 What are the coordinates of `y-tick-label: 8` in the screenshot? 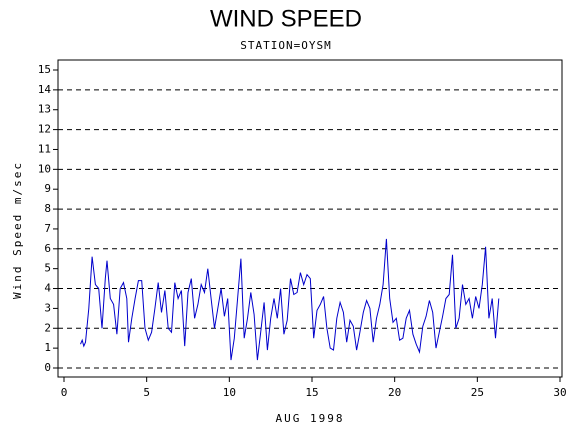 It's located at (47, 208).